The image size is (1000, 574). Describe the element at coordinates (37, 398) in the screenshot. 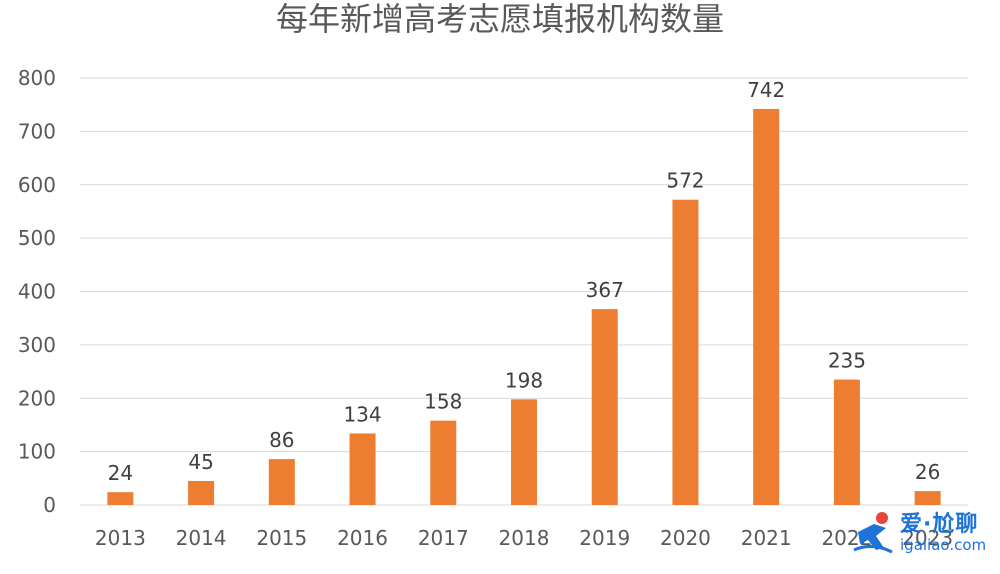

I see `y-tick-label: 200` at that location.